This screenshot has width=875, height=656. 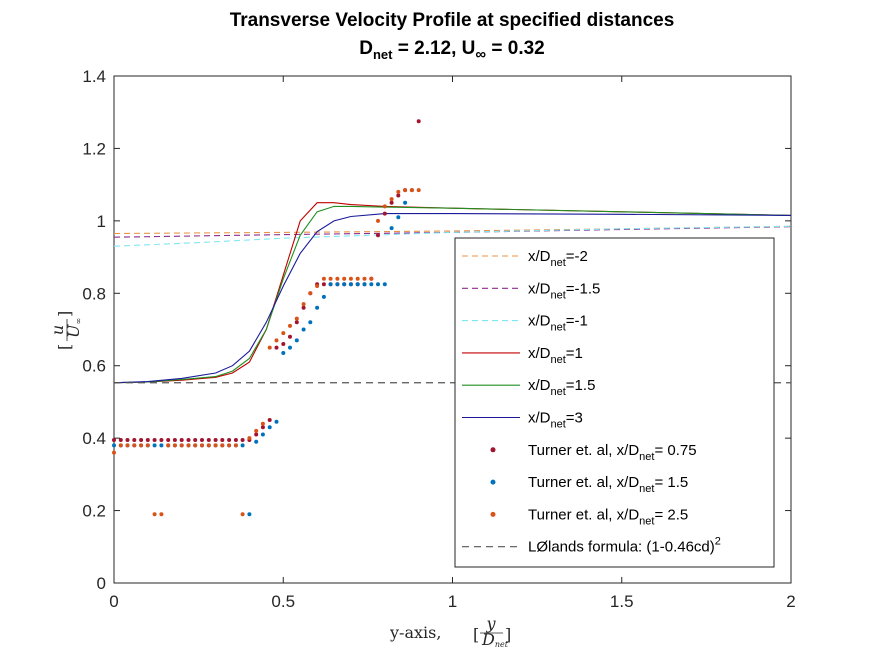 I want to click on y-frac-den: U∞, so click(x=73, y=328).